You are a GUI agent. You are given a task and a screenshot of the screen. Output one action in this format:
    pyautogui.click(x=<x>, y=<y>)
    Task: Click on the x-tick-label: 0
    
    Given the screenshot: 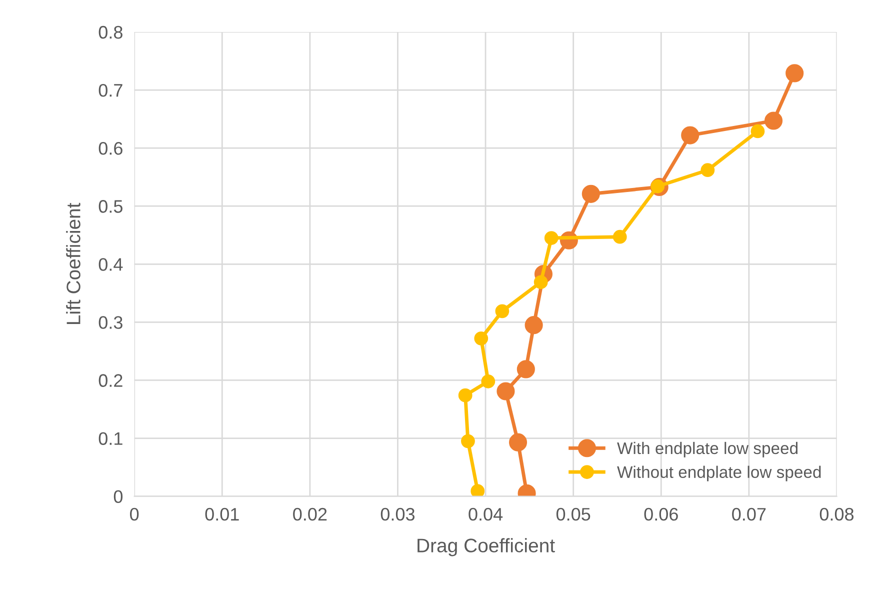 What is the action you would take?
    pyautogui.click(x=134, y=514)
    